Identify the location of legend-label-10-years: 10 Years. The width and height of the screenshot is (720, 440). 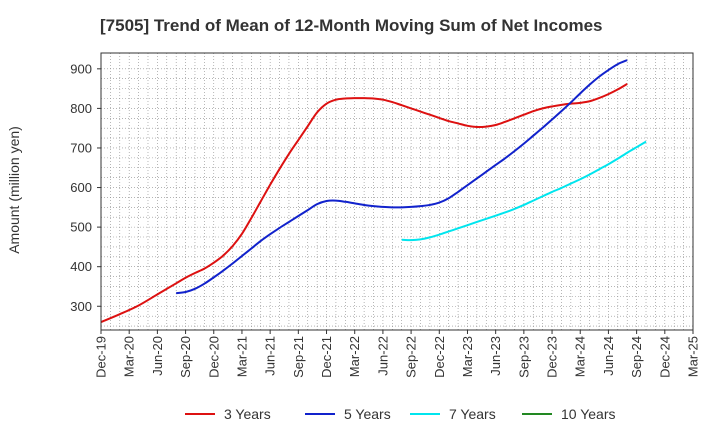
(588, 414).